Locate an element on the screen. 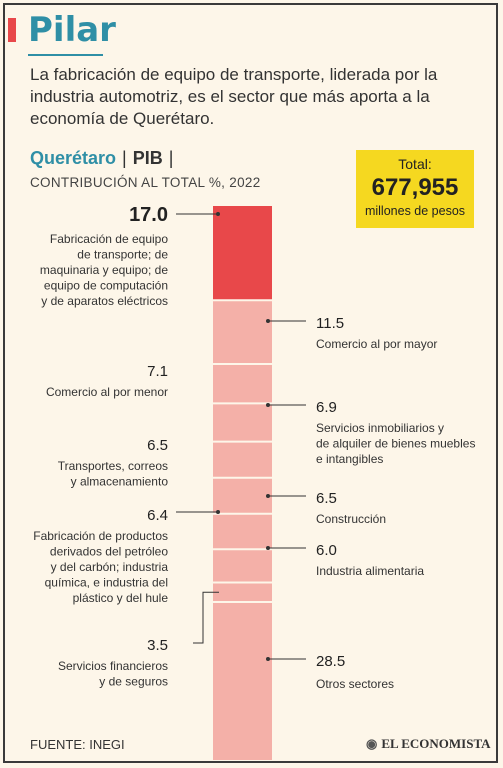 The image size is (503, 768). value-label-5: 6.5 is located at coordinates (157, 445).